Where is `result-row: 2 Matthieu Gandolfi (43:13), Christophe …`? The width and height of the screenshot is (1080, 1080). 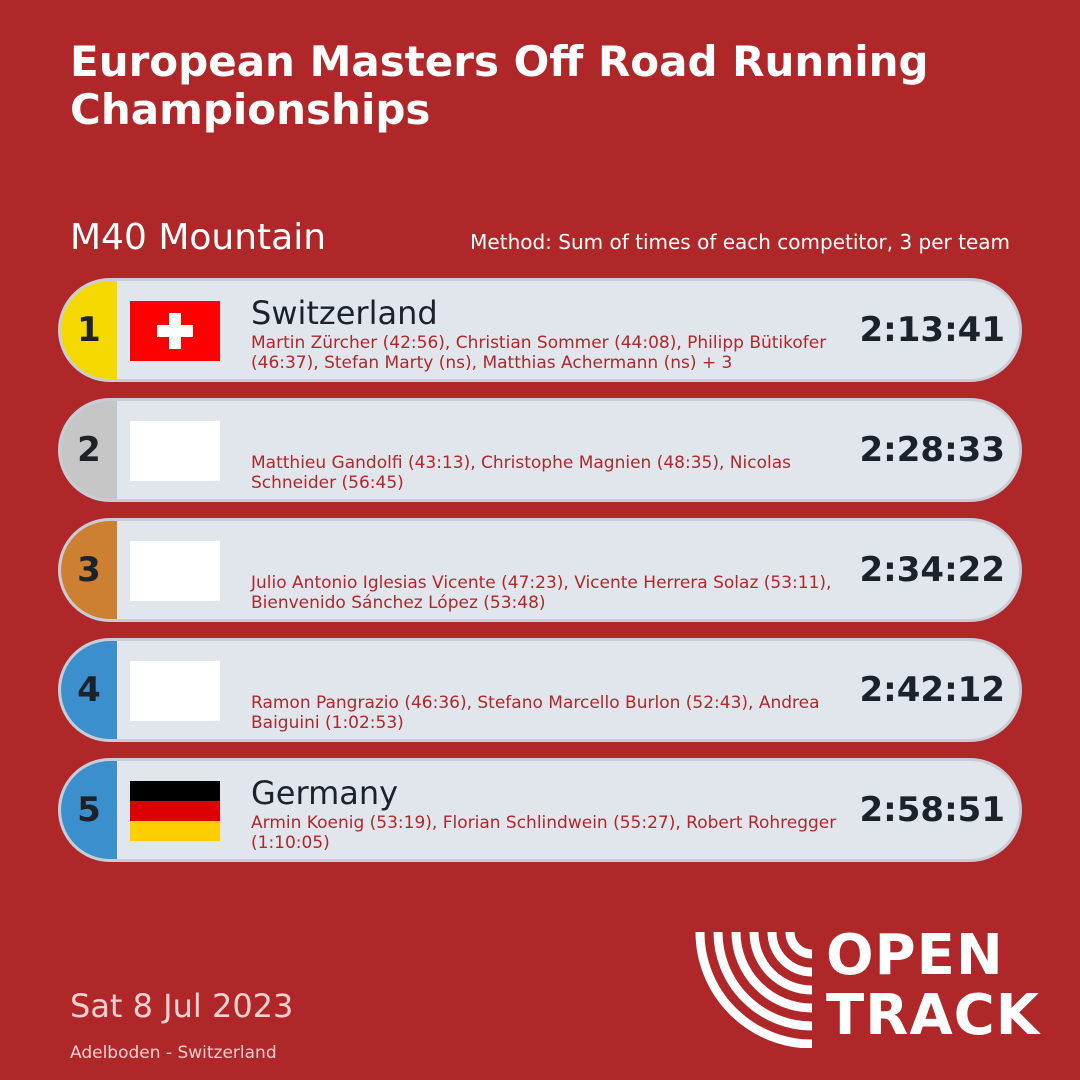 result-row: 2 Matthieu Gandolfi (43:13), Christophe … is located at coordinates (540, 450).